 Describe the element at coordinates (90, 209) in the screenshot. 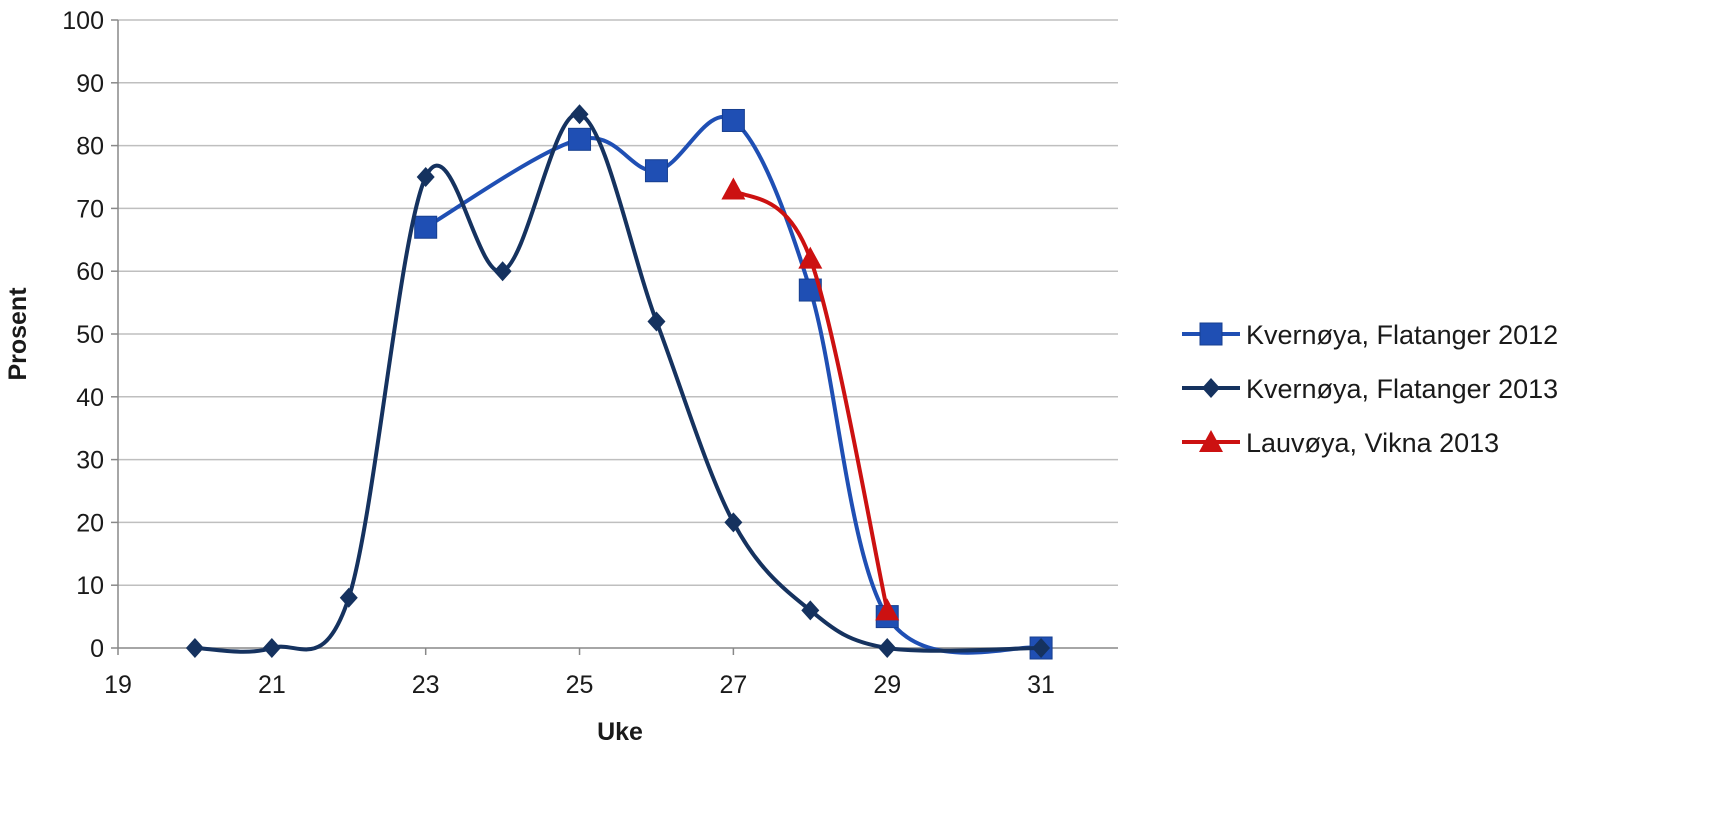

I see `y-tick-label: 70` at that location.